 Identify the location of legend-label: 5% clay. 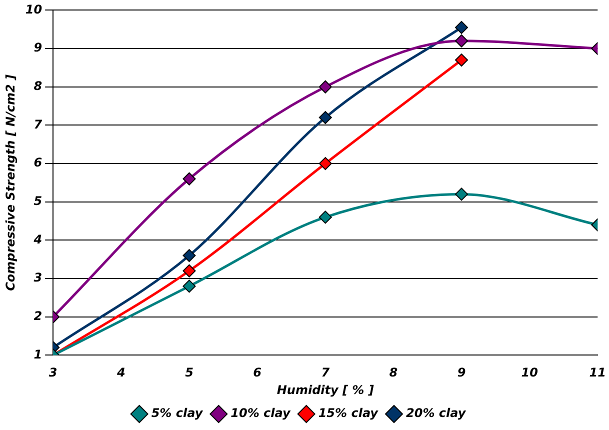
(177, 413).